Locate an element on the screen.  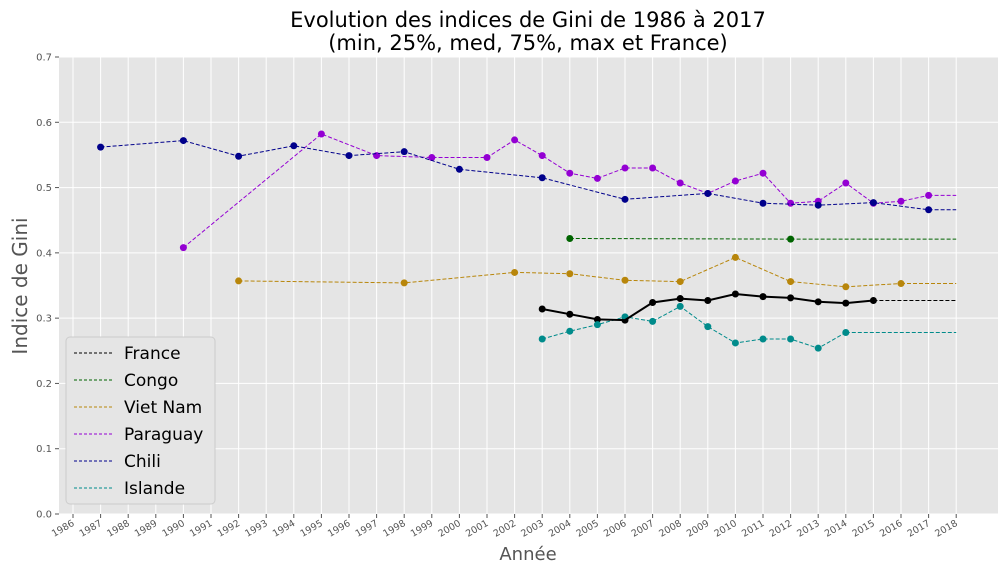
legend-box is located at coordinates (140, 420).